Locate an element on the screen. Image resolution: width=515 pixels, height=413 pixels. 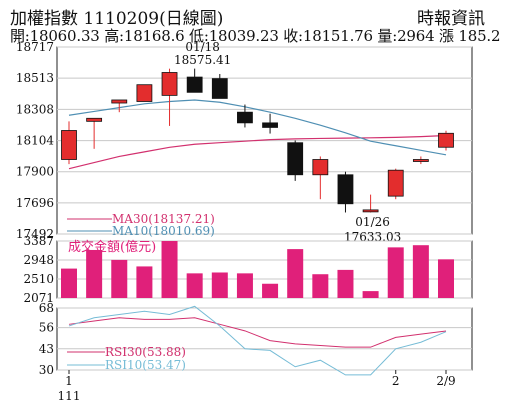
x-tick-label: 1 is located at coordinates (69, 381).